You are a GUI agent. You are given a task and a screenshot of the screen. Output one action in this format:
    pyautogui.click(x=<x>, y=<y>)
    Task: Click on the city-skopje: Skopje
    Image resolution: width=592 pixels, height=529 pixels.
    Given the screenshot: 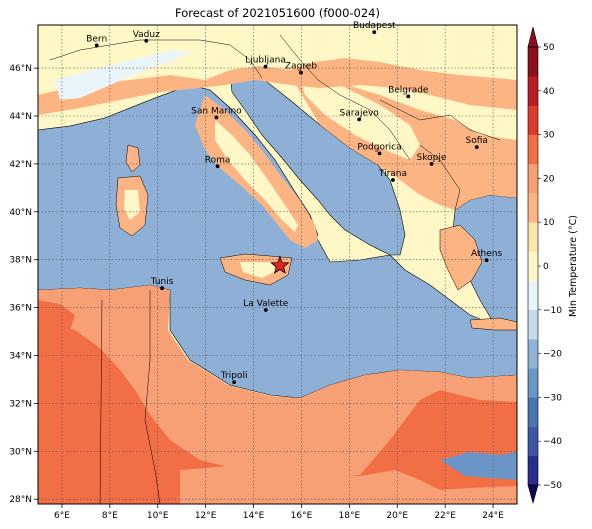 What is the action you would take?
    pyautogui.click(x=432, y=159)
    